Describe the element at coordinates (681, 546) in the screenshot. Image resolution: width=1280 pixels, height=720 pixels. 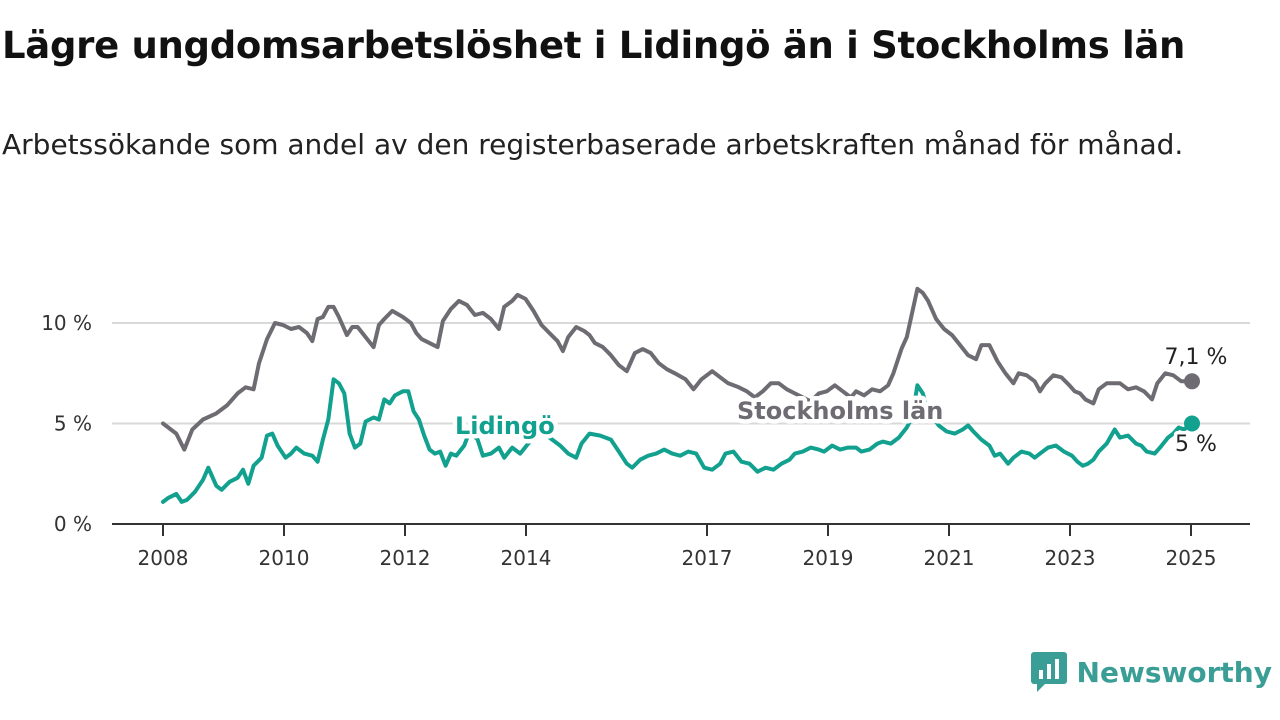
I see `x-axis: 2008 2010 2012 2014 2017 2019 2021 2023 2025` at that location.